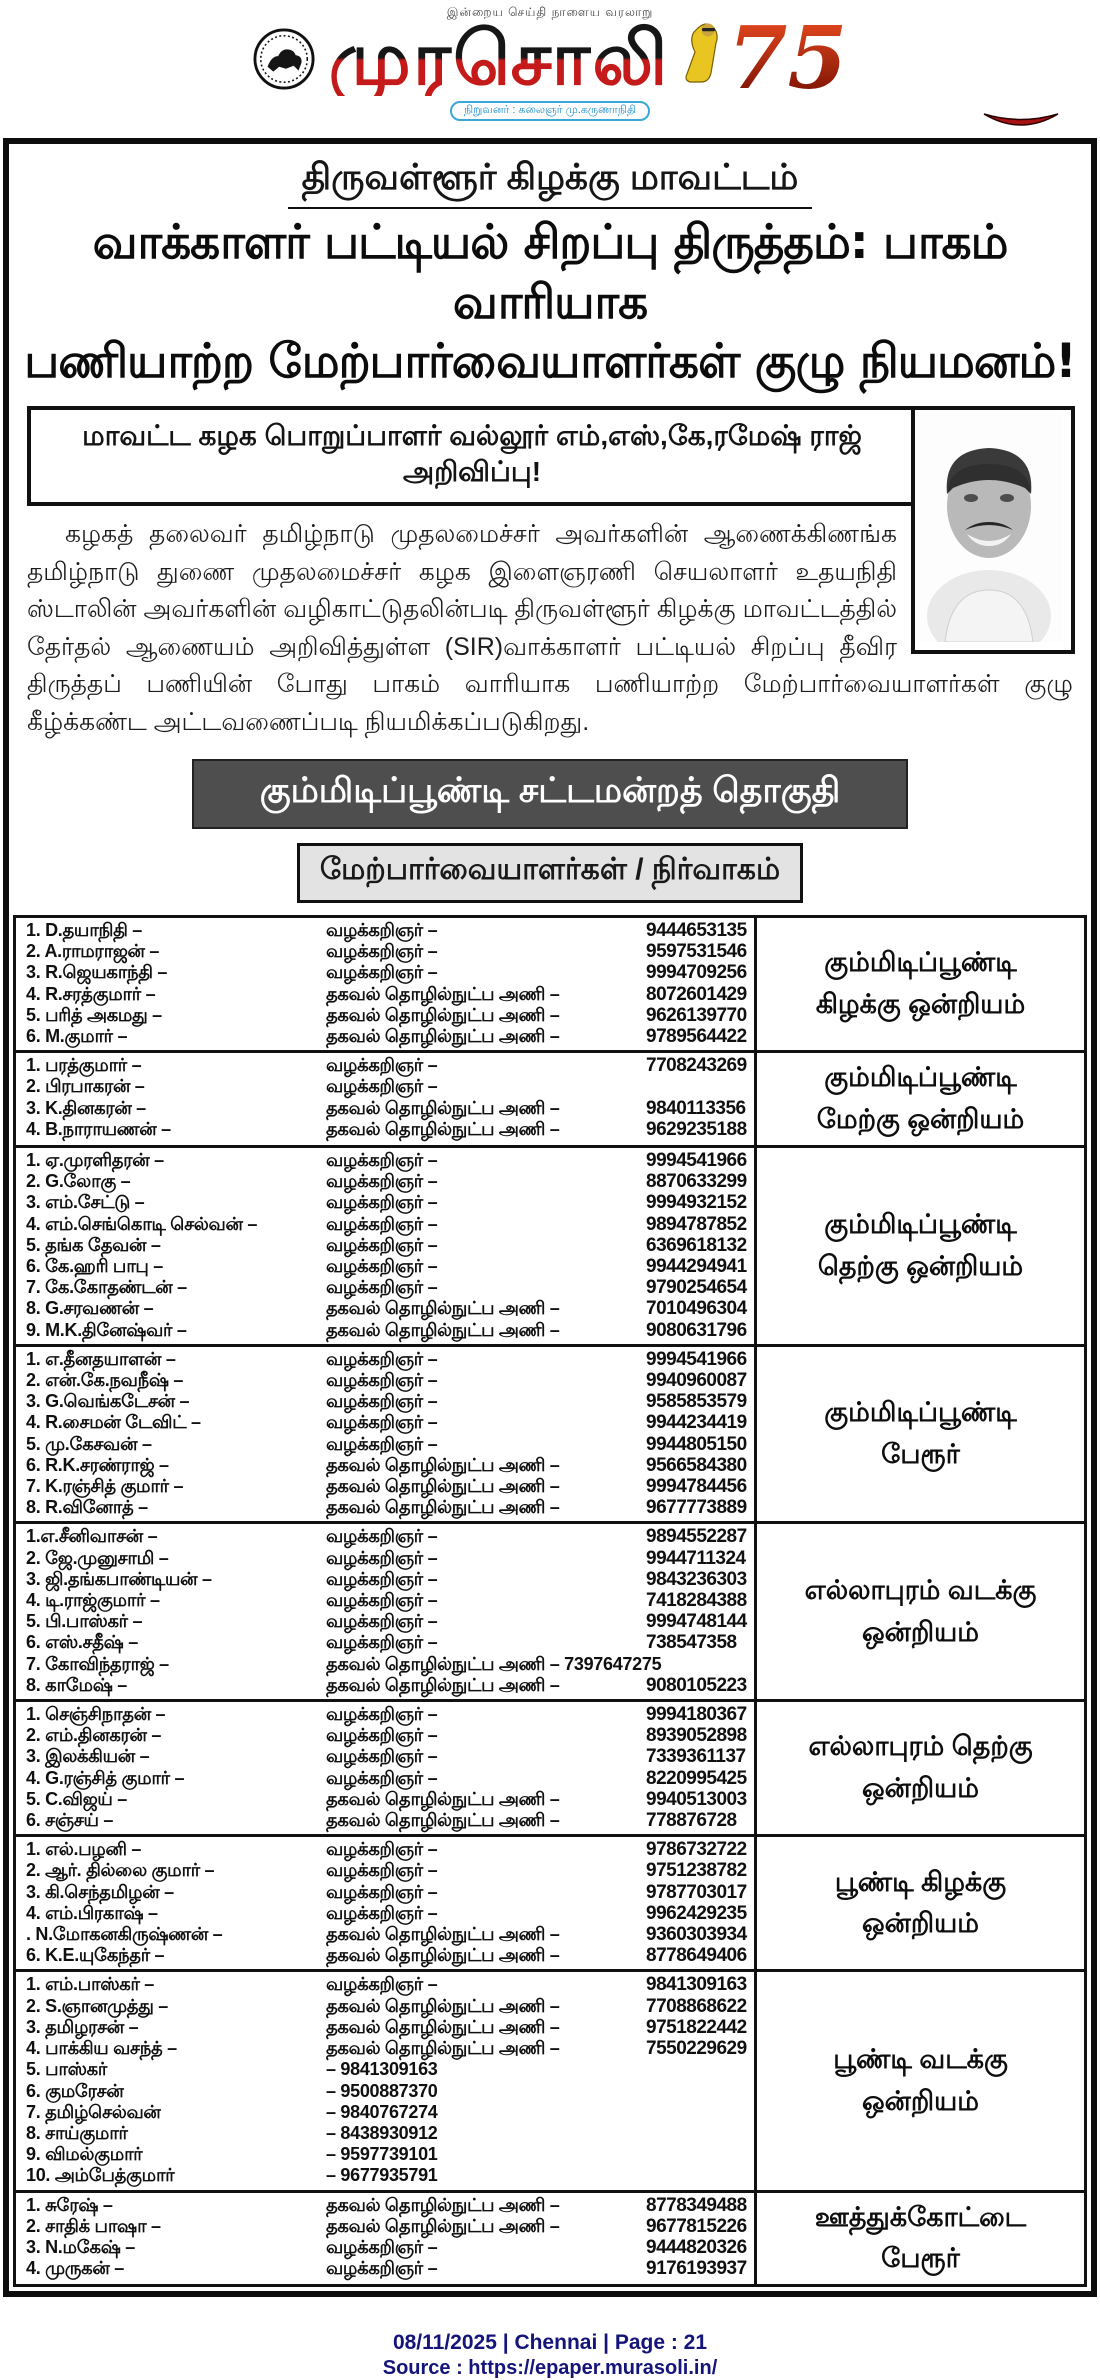 The image size is (1100, 2380). I want to click on table-row: 3. கி.செந்தமிழன் – வழக்கறிஞர் – 9787703017, so click(385, 1892).